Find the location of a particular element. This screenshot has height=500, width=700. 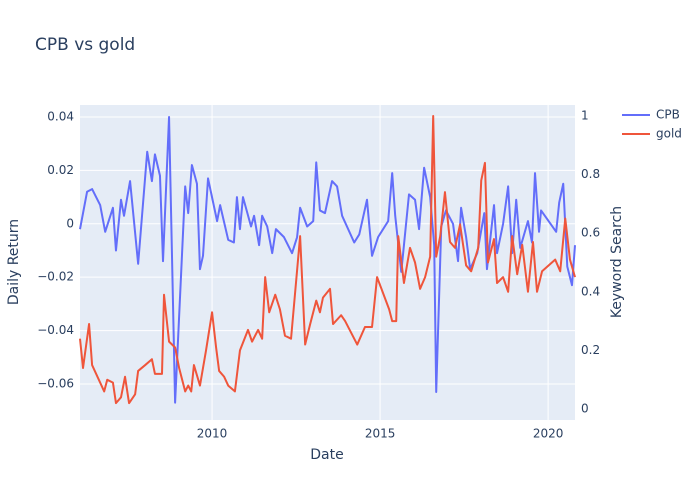

y2-tick-label: 0.6 is located at coordinates (590, 233).